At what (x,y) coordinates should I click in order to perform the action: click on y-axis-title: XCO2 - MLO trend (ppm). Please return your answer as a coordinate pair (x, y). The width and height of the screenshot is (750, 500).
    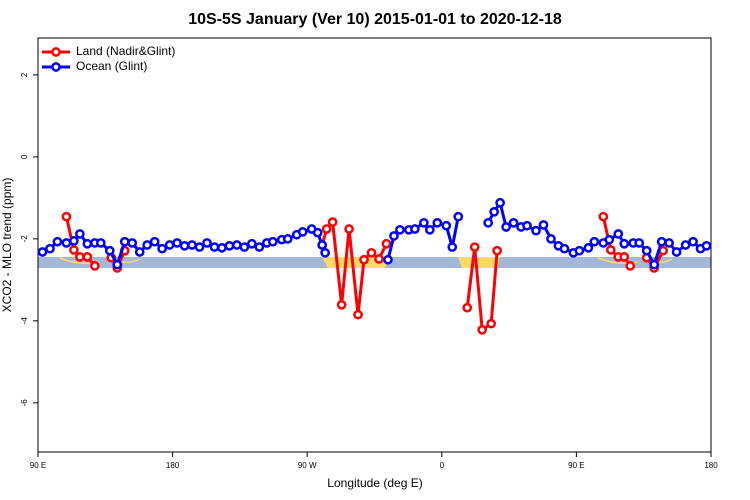
    Looking at the image, I should click on (7, 245).